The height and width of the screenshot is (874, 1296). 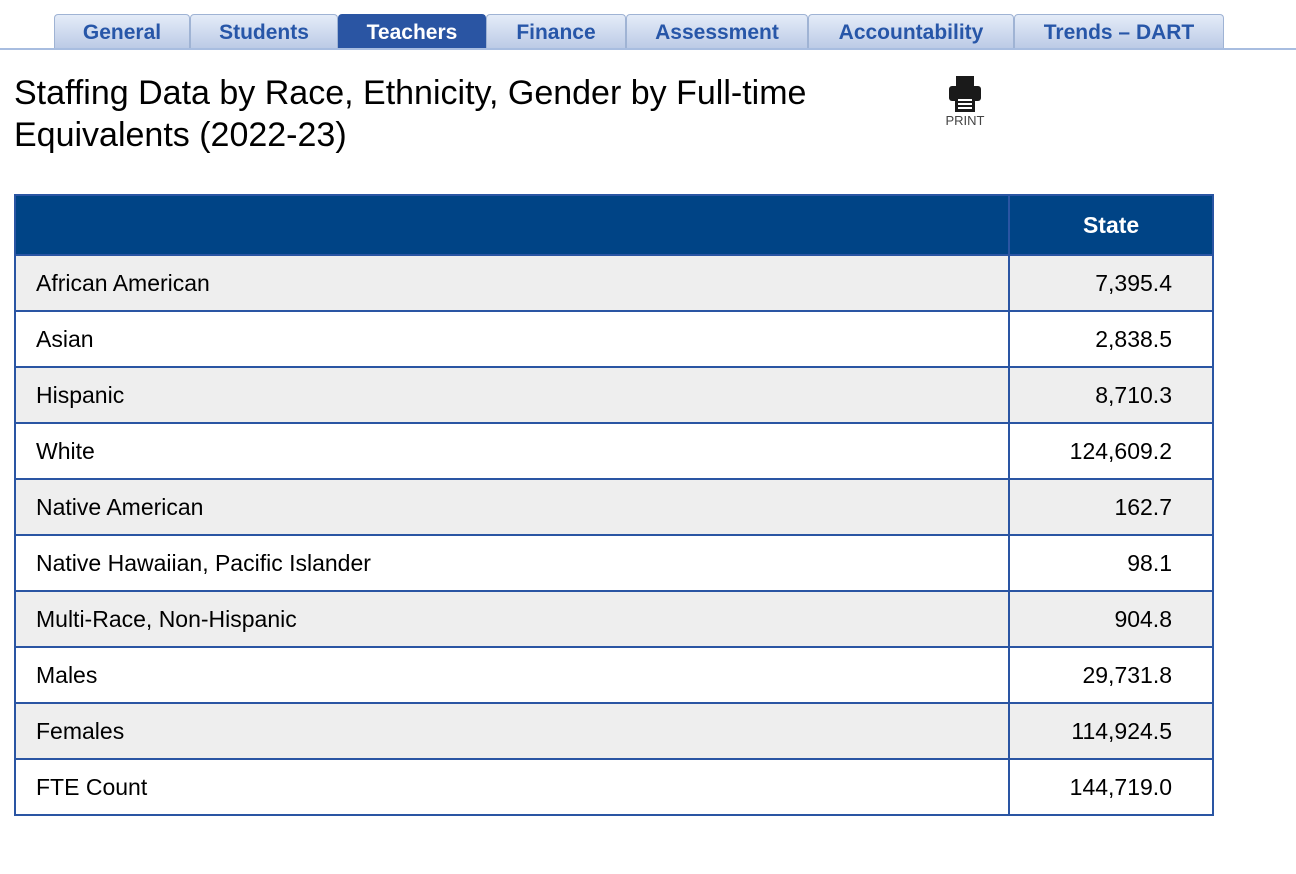 I want to click on row-label: Asian, so click(x=512, y=339).